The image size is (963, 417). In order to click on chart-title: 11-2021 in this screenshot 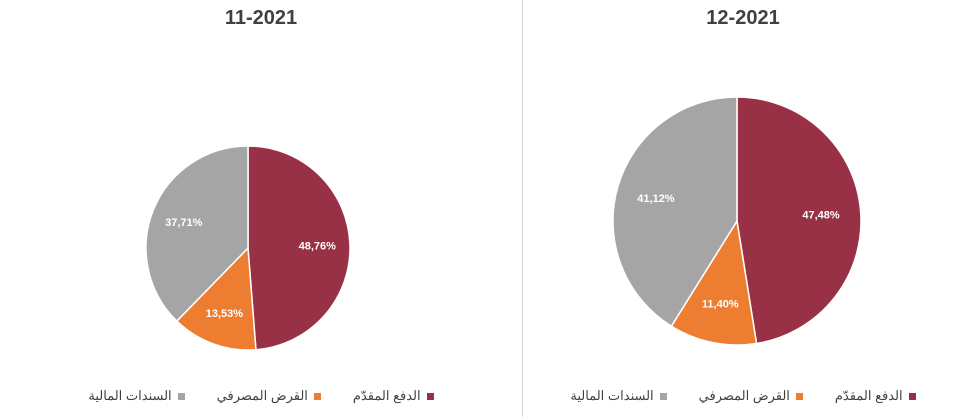, I will do `click(261, 18)`.